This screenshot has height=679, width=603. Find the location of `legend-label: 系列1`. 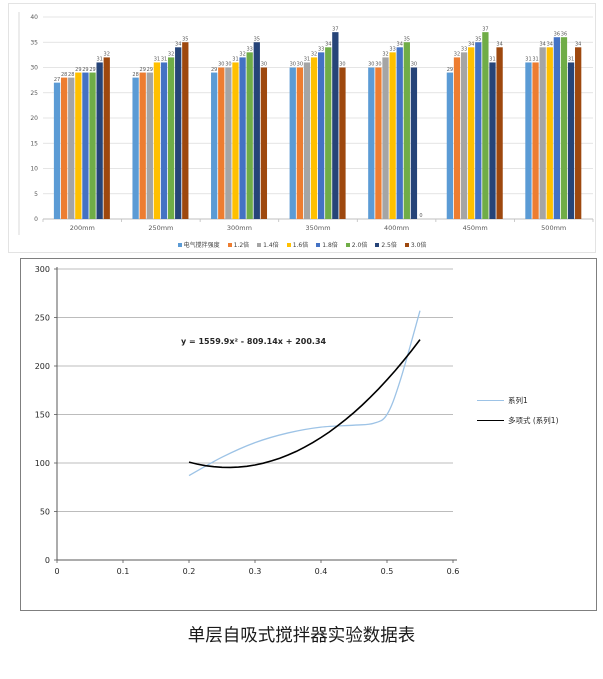

legend-label: 系列1 is located at coordinates (518, 400).